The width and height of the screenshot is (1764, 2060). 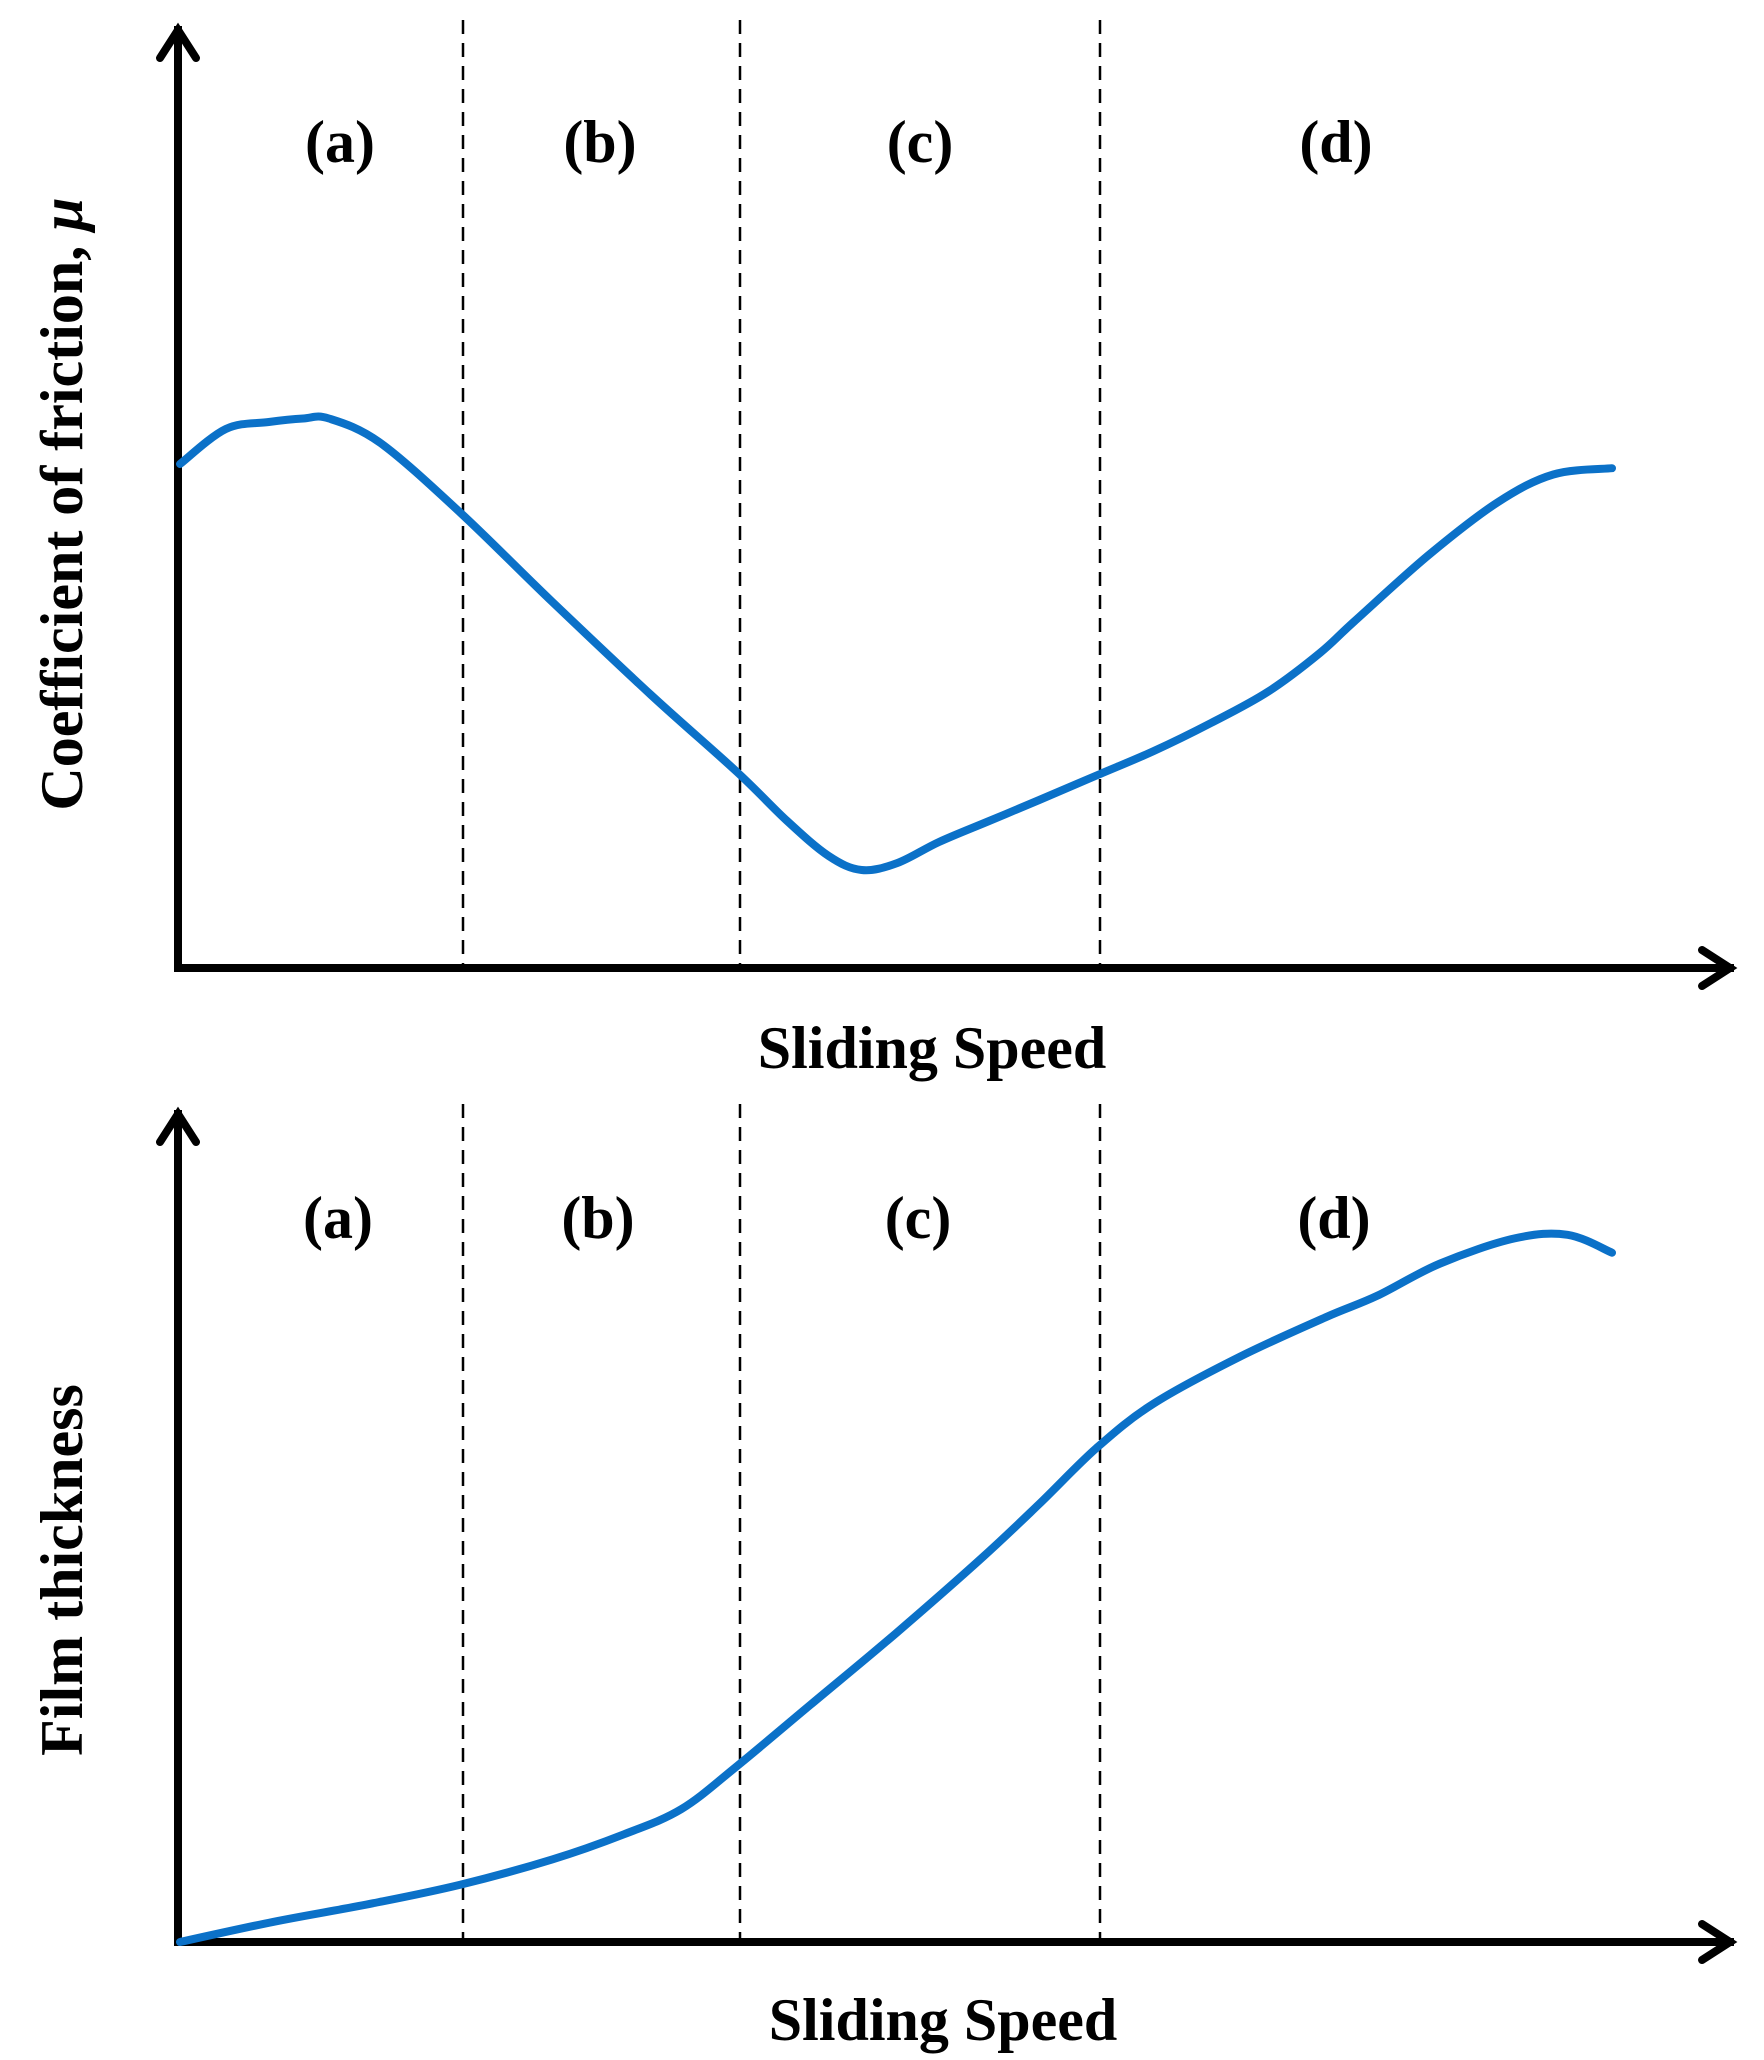 I want to click on friction-y-axis-label-mu: μ, so click(x=62, y=215).